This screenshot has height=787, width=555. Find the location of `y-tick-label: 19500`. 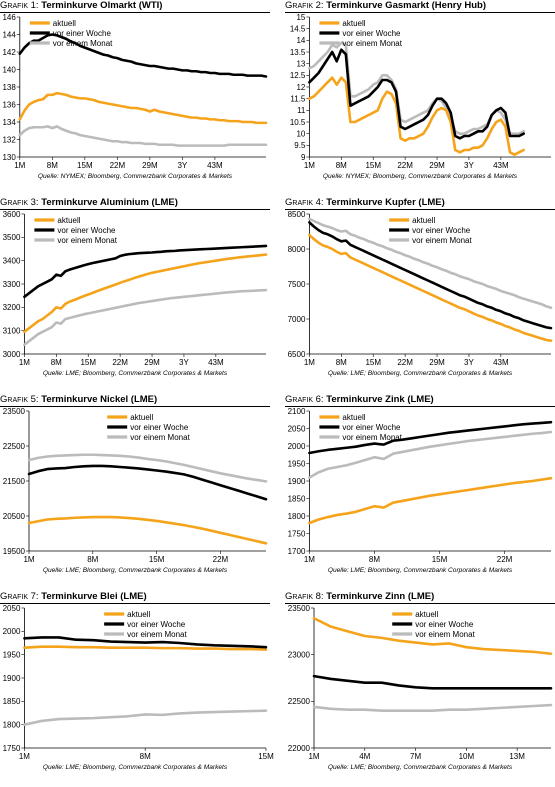

y-tick-label: 19500 is located at coordinates (14, 551).